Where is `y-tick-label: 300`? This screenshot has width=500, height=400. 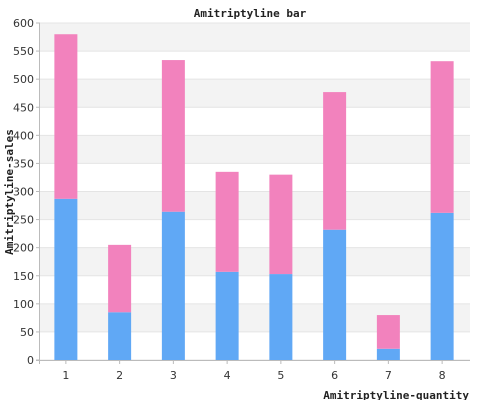 y-tick-label: 300 is located at coordinates (23, 192).